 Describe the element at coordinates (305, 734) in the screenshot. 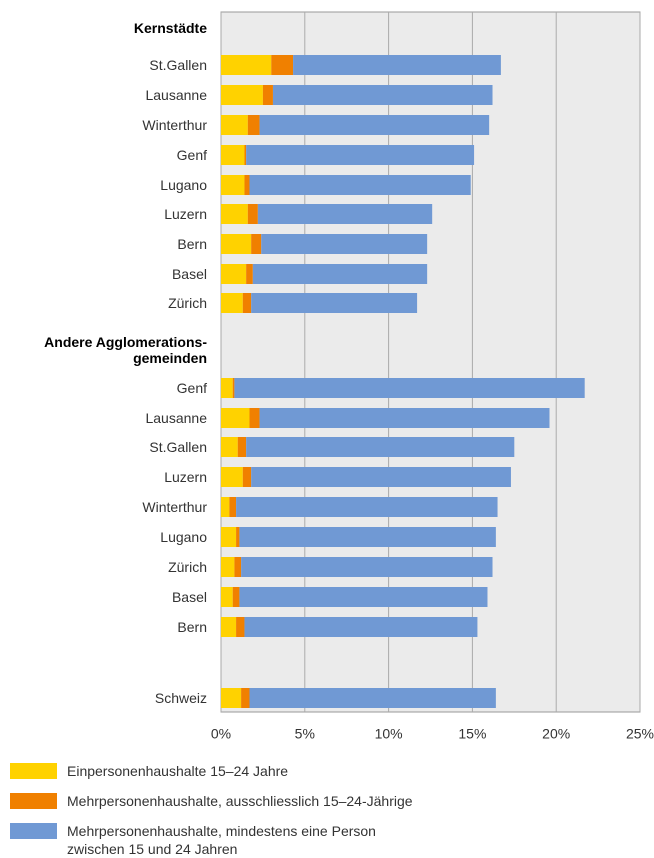

I see `x-tick-label: 5%` at that location.